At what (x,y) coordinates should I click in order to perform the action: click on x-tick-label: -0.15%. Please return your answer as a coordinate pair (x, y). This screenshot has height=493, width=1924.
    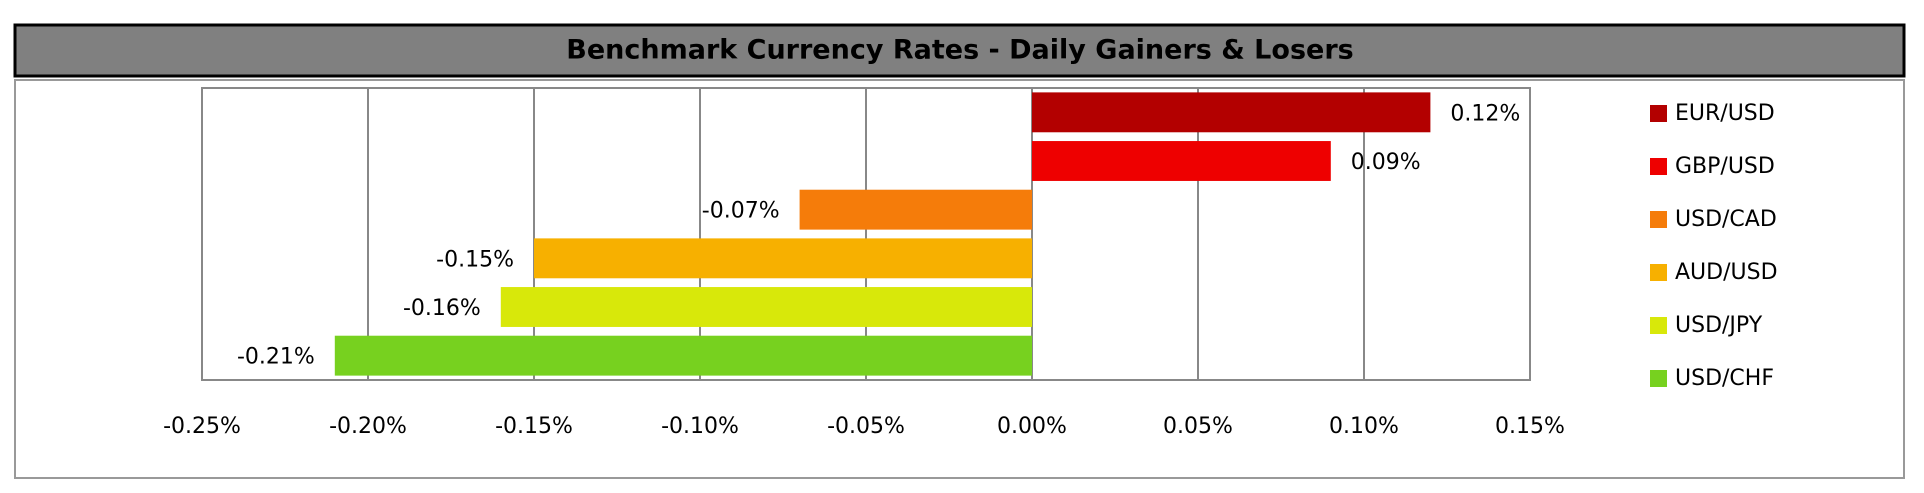
    Looking at the image, I should click on (534, 426).